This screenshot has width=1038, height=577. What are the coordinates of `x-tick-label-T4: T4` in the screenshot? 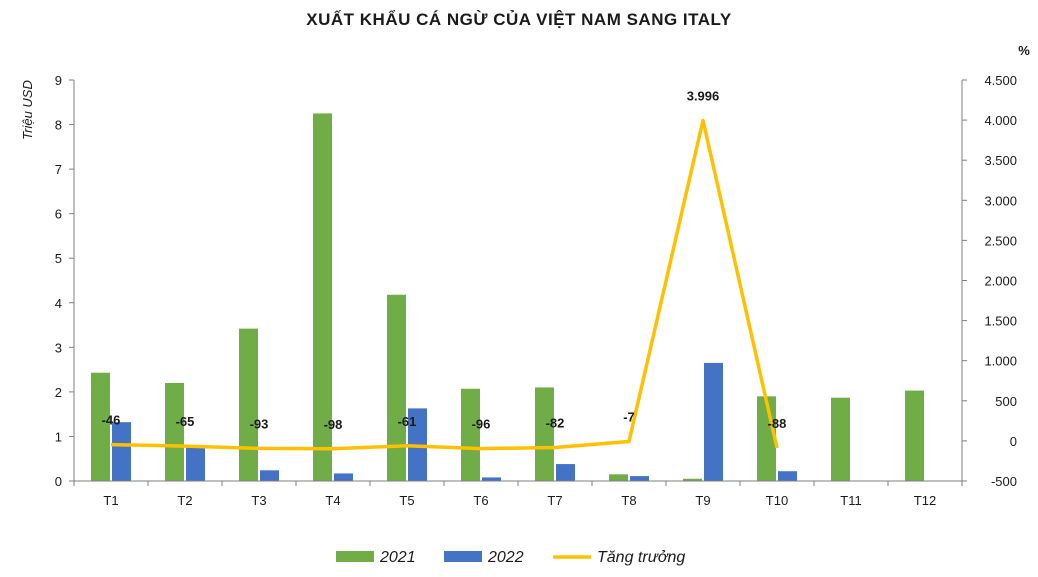 It's located at (332, 500).